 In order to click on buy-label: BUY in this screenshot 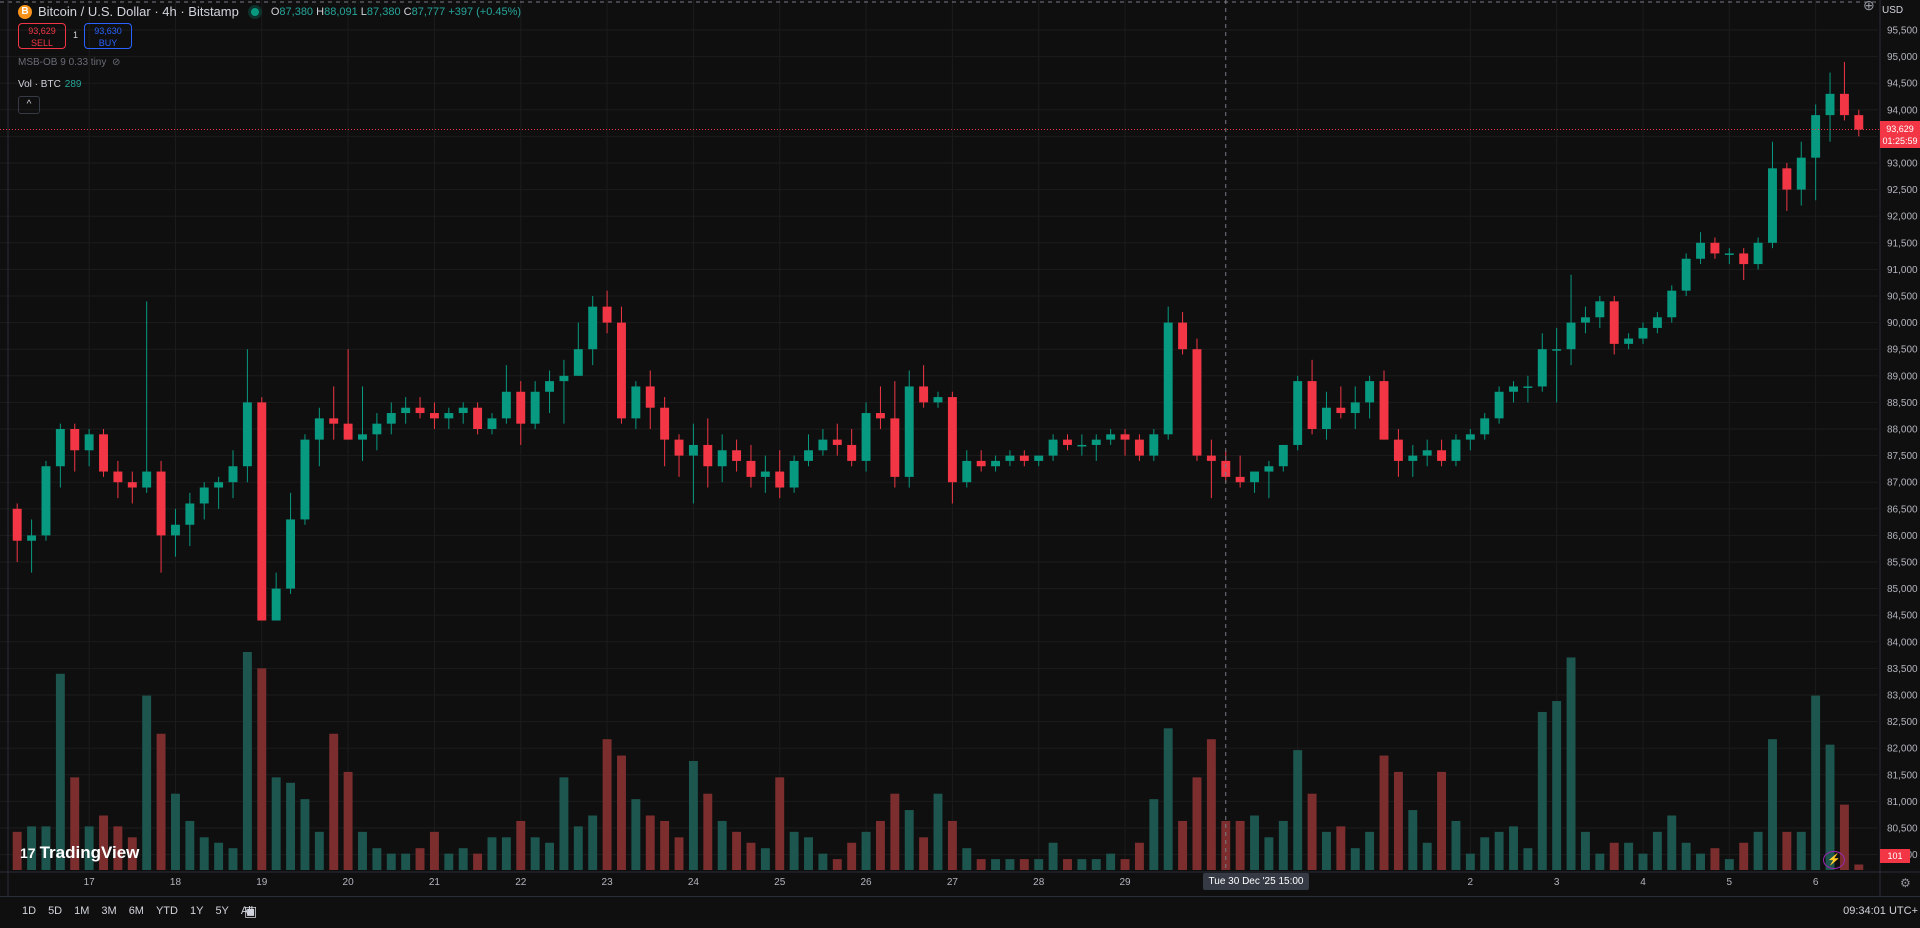, I will do `click(108, 43)`.